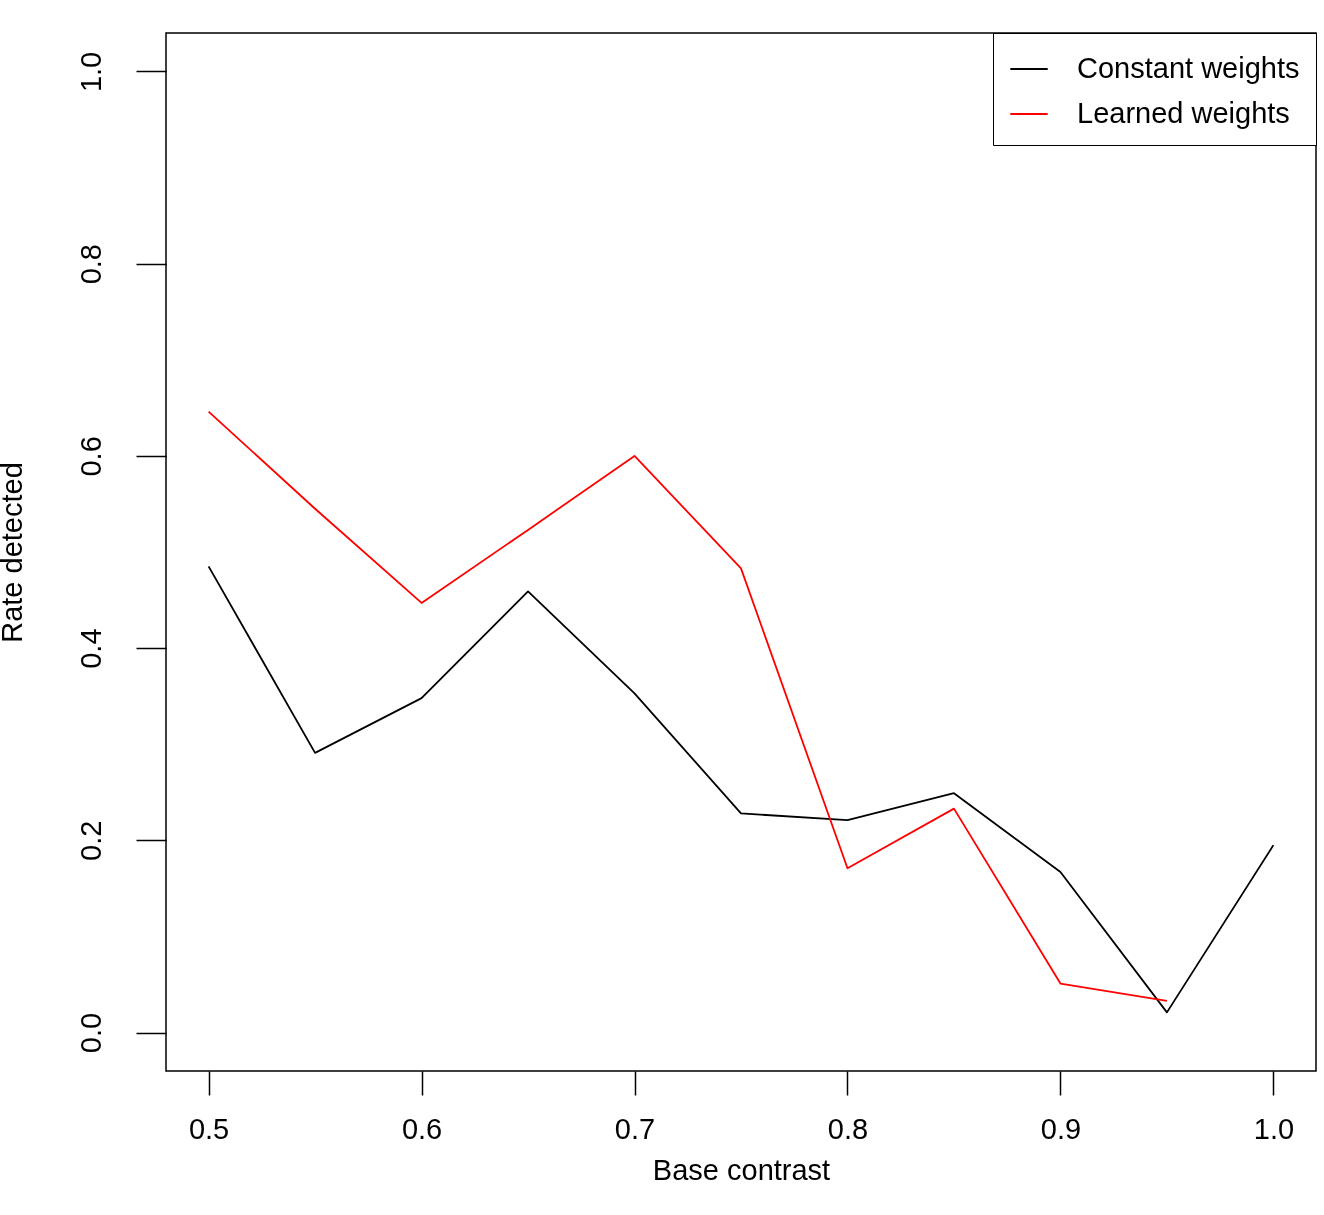  What do you see at coordinates (90, 72) in the screenshot?
I see `y-tick-label: 1.0` at bounding box center [90, 72].